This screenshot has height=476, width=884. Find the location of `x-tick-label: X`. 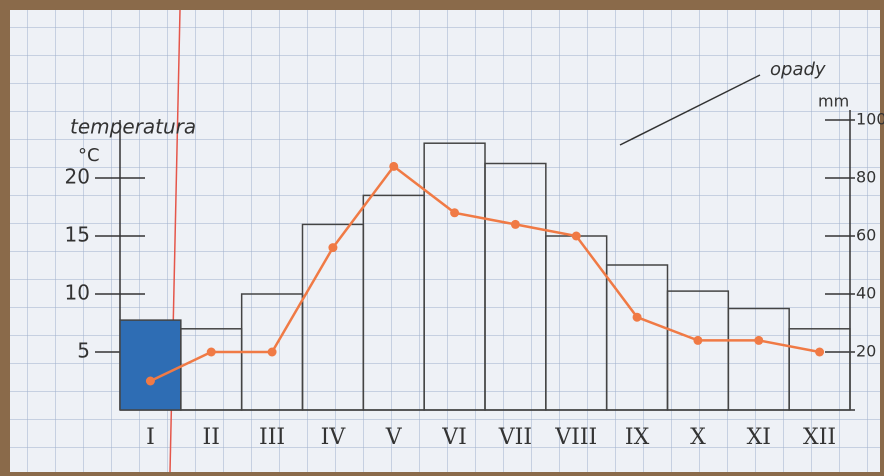

x-tick-label: X is located at coordinates (698, 437).